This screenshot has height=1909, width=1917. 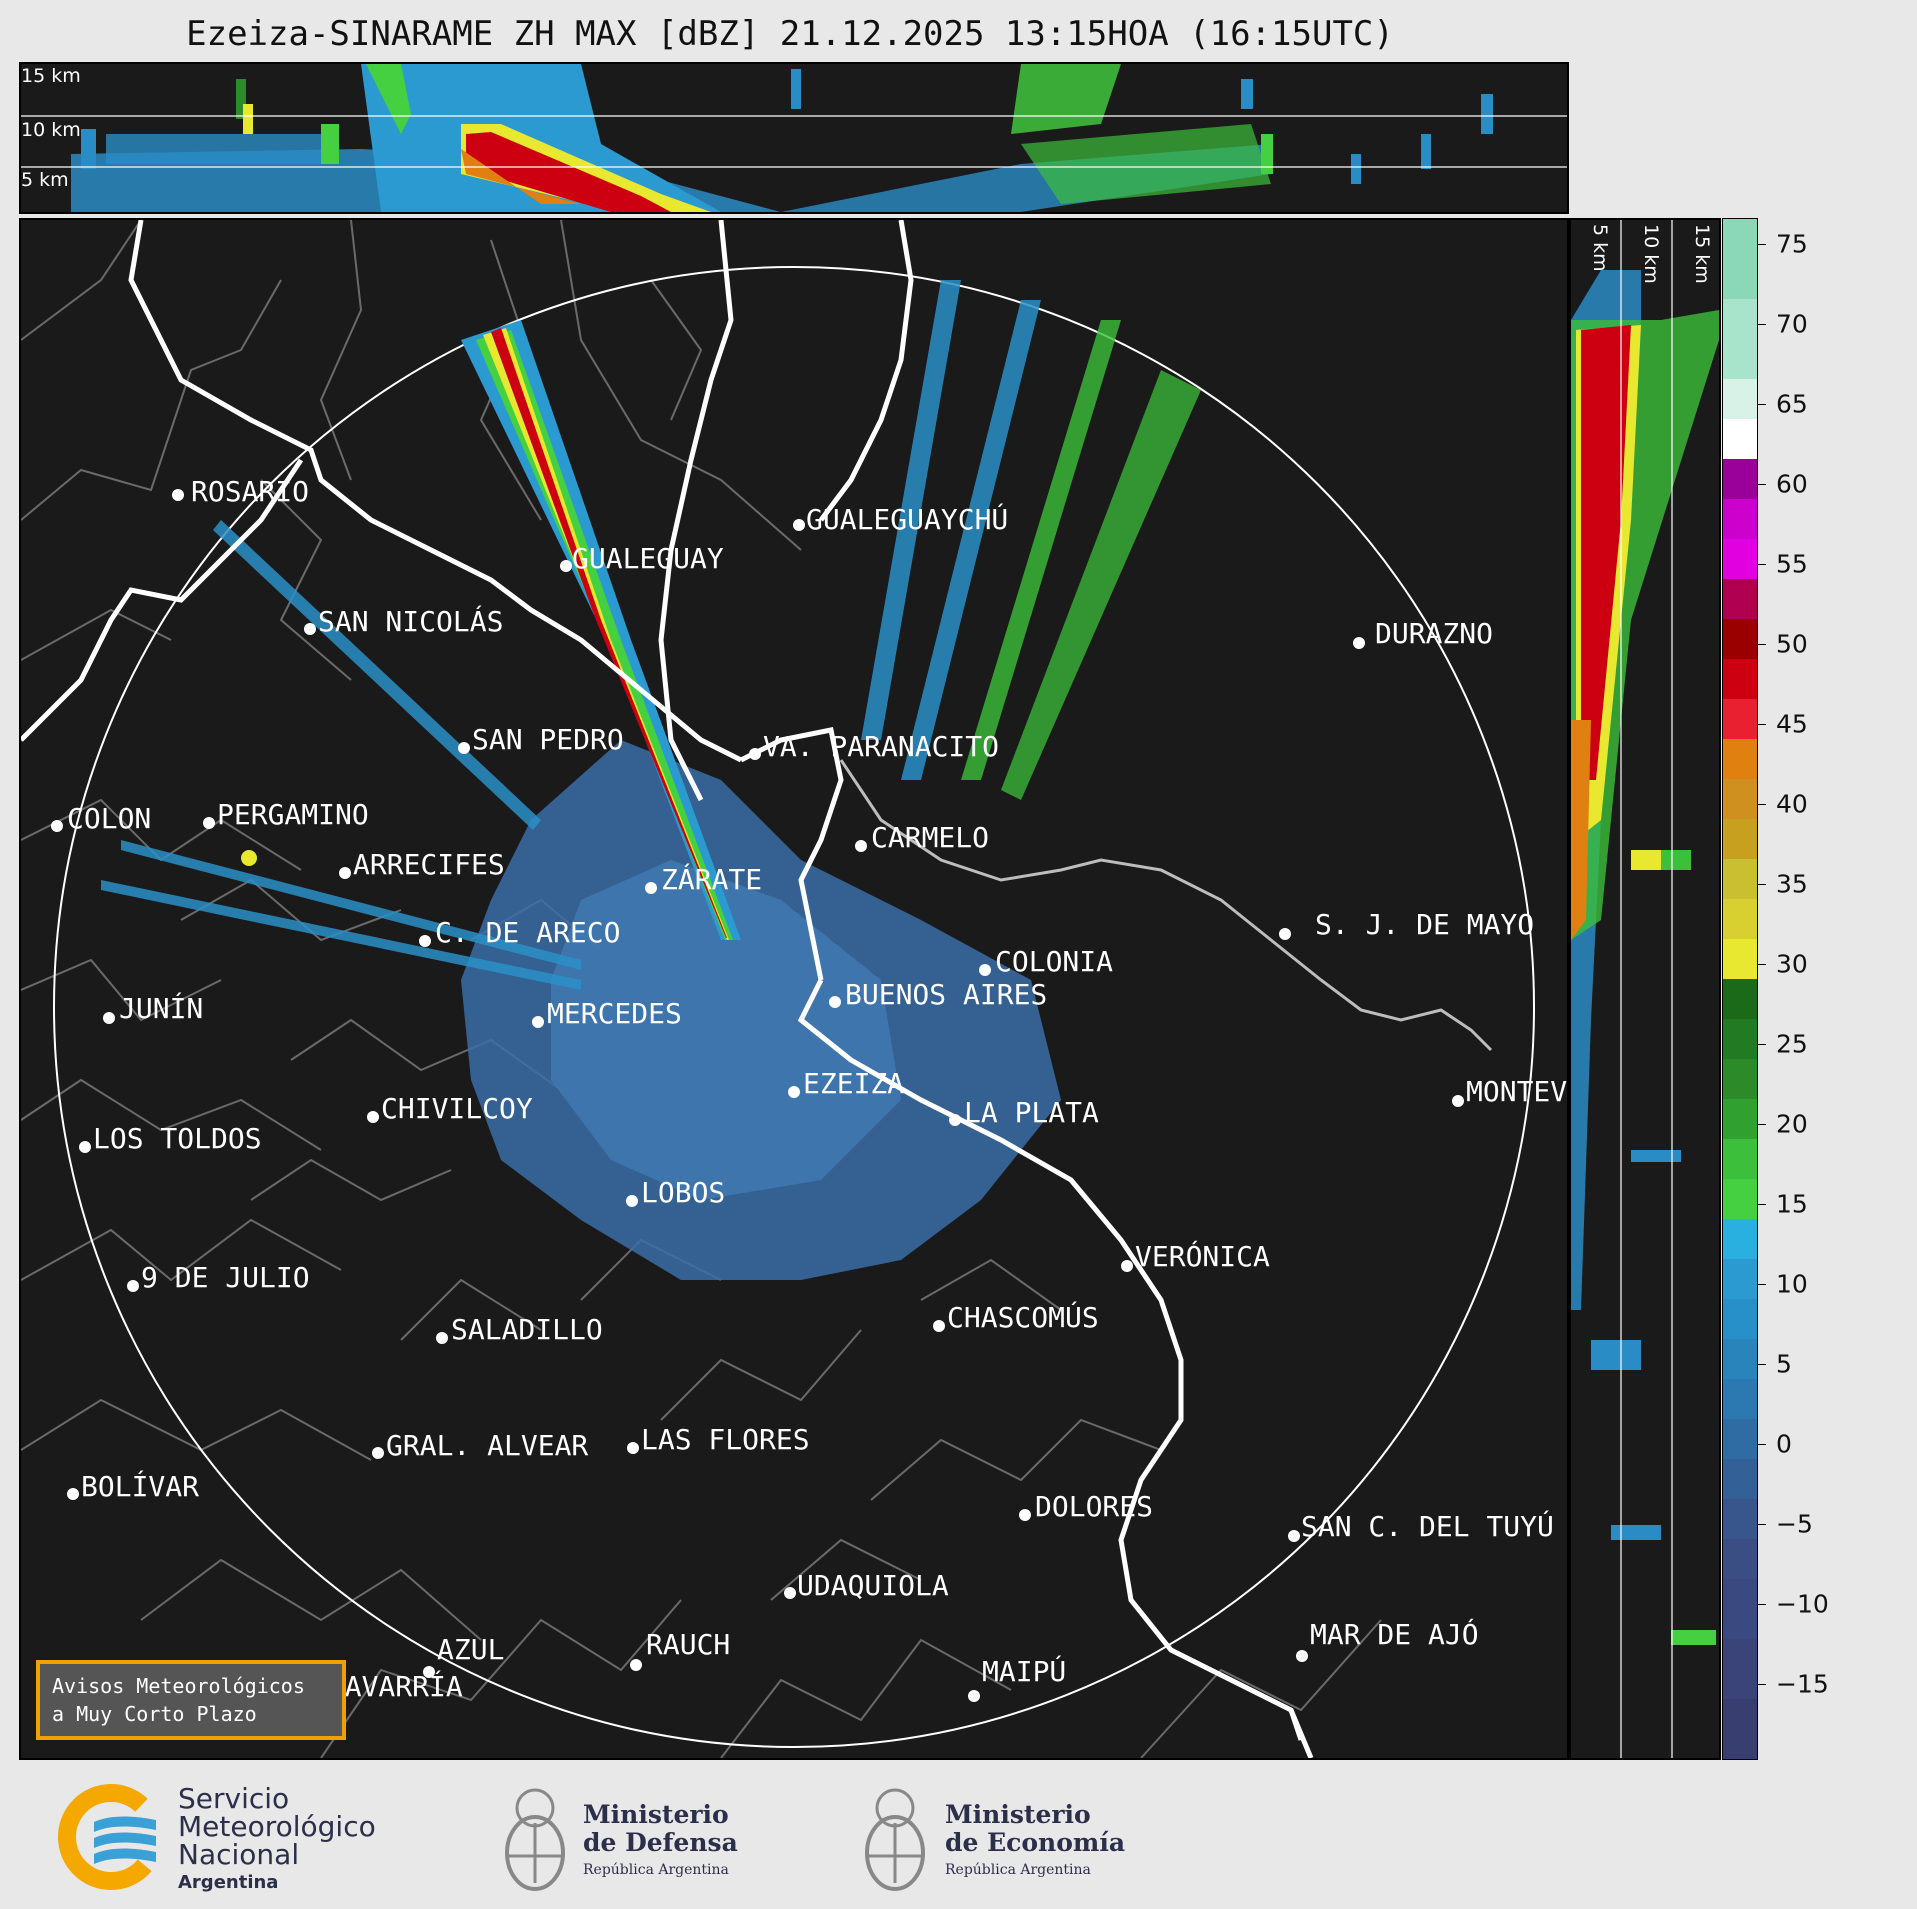 What do you see at coordinates (1792, 1124) in the screenshot?
I see `colorbar-label-20: 20` at bounding box center [1792, 1124].